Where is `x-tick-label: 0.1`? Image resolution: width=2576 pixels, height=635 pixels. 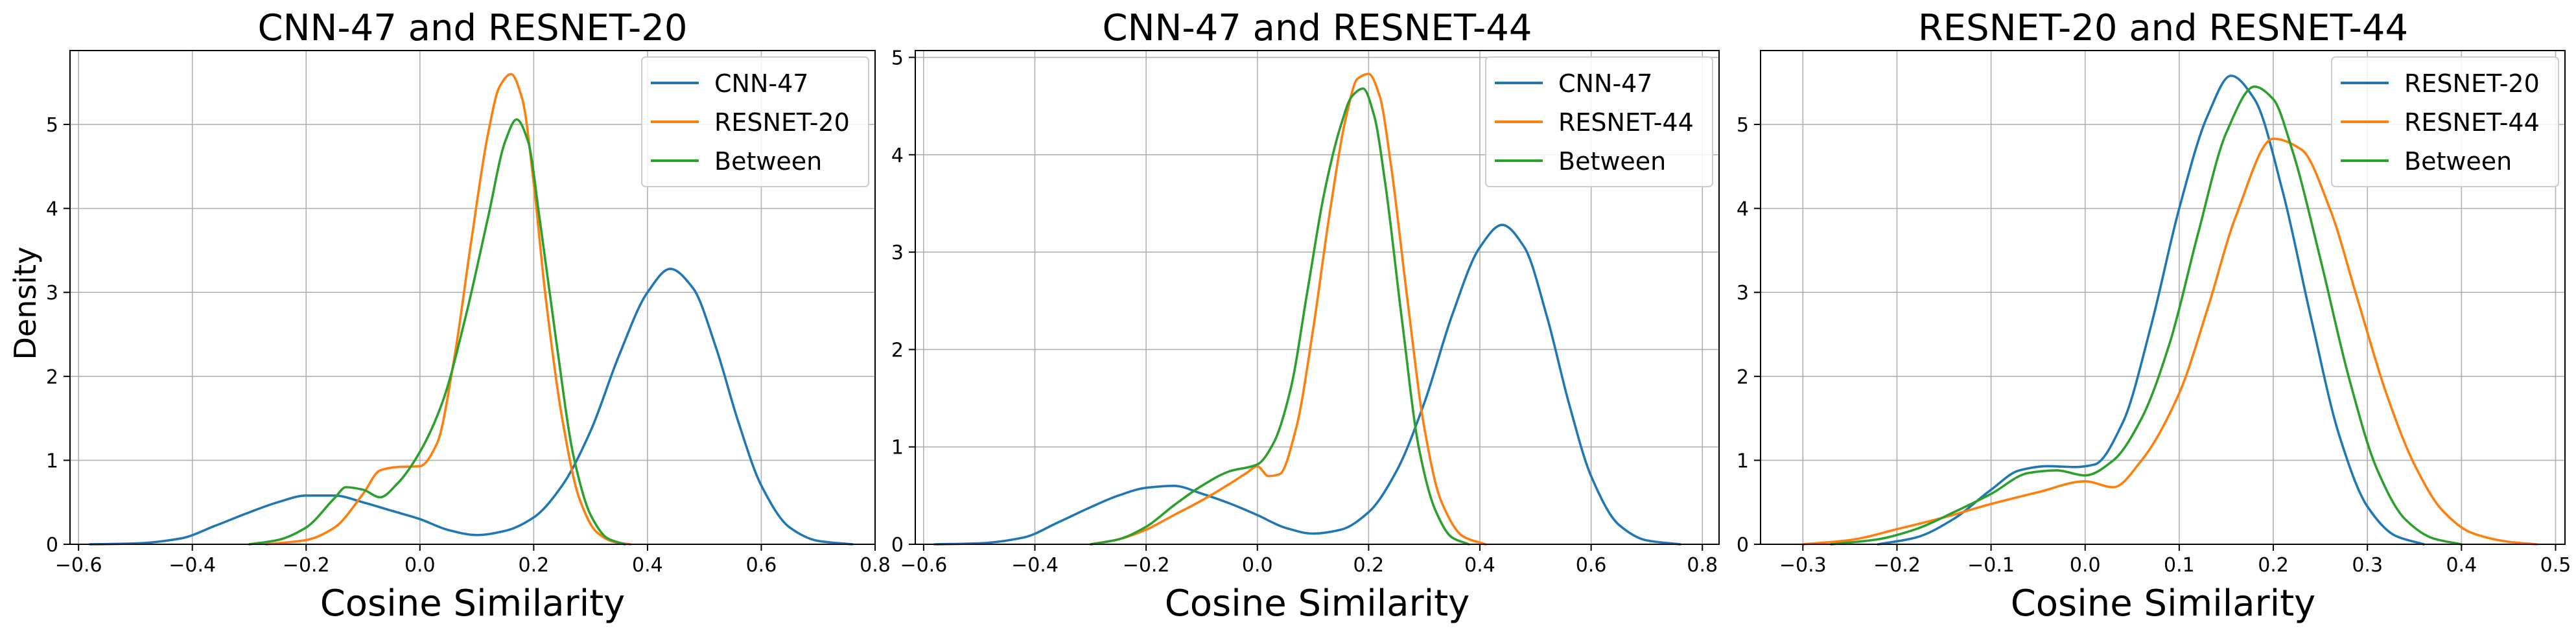 x-tick-label: 0.1 is located at coordinates (2179, 565).